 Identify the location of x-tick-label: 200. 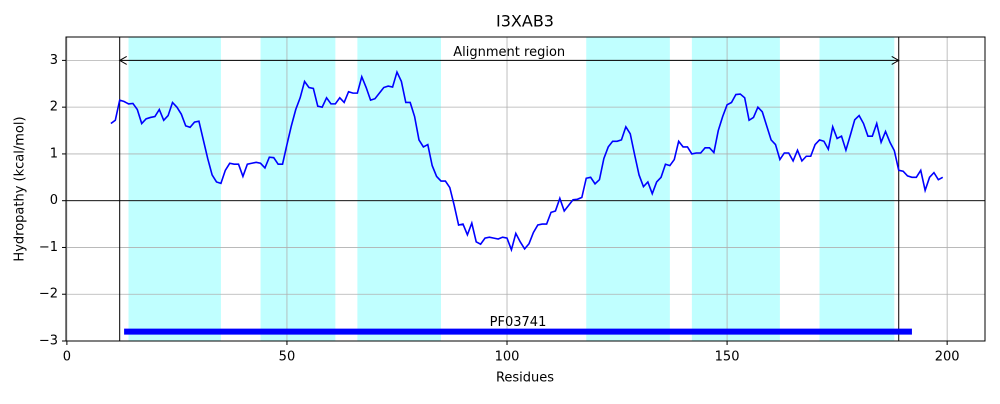
(947, 357).